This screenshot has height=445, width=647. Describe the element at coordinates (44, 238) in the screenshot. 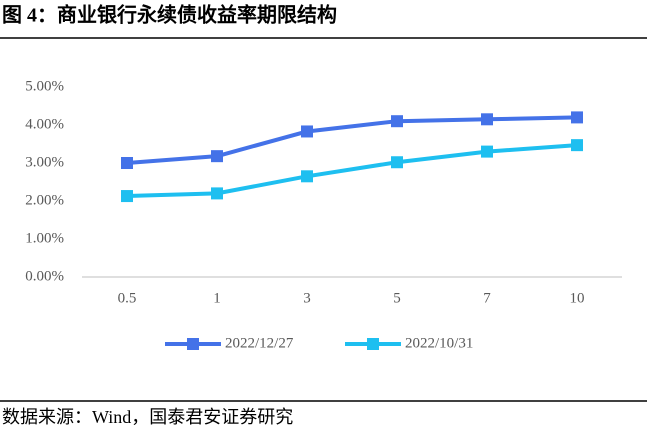

I see `y-tick-label: 1.00%` at that location.